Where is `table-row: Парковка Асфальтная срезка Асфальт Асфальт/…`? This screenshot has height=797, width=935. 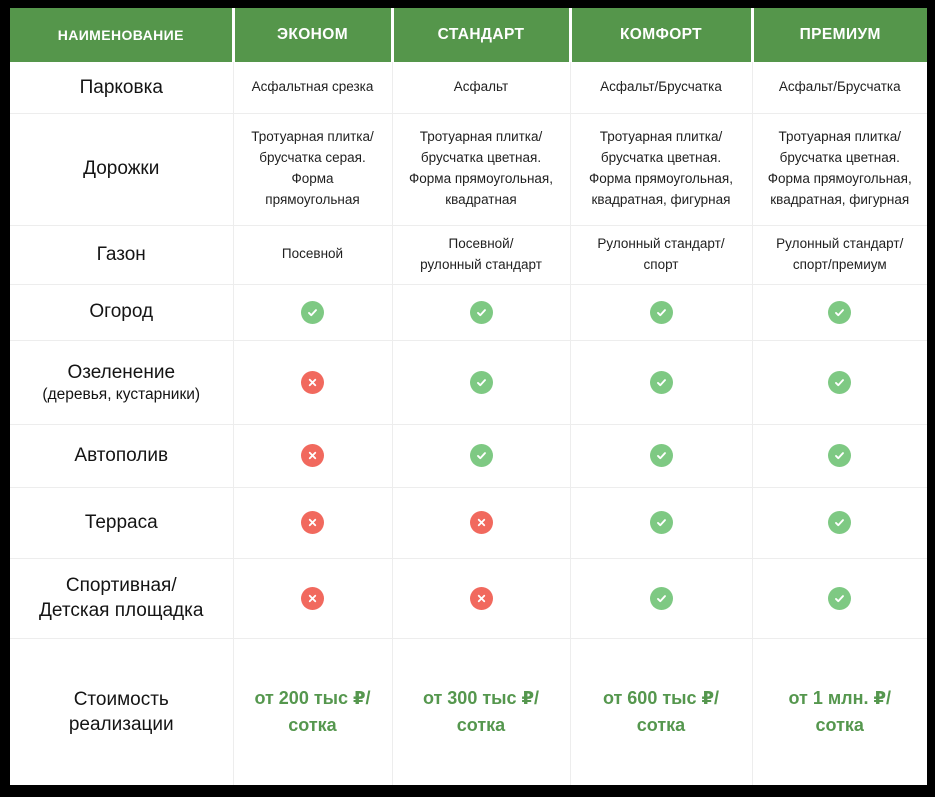
table-row: Парковка Асфальтная срезка Асфальт Асфальт/… is located at coordinates (468, 87).